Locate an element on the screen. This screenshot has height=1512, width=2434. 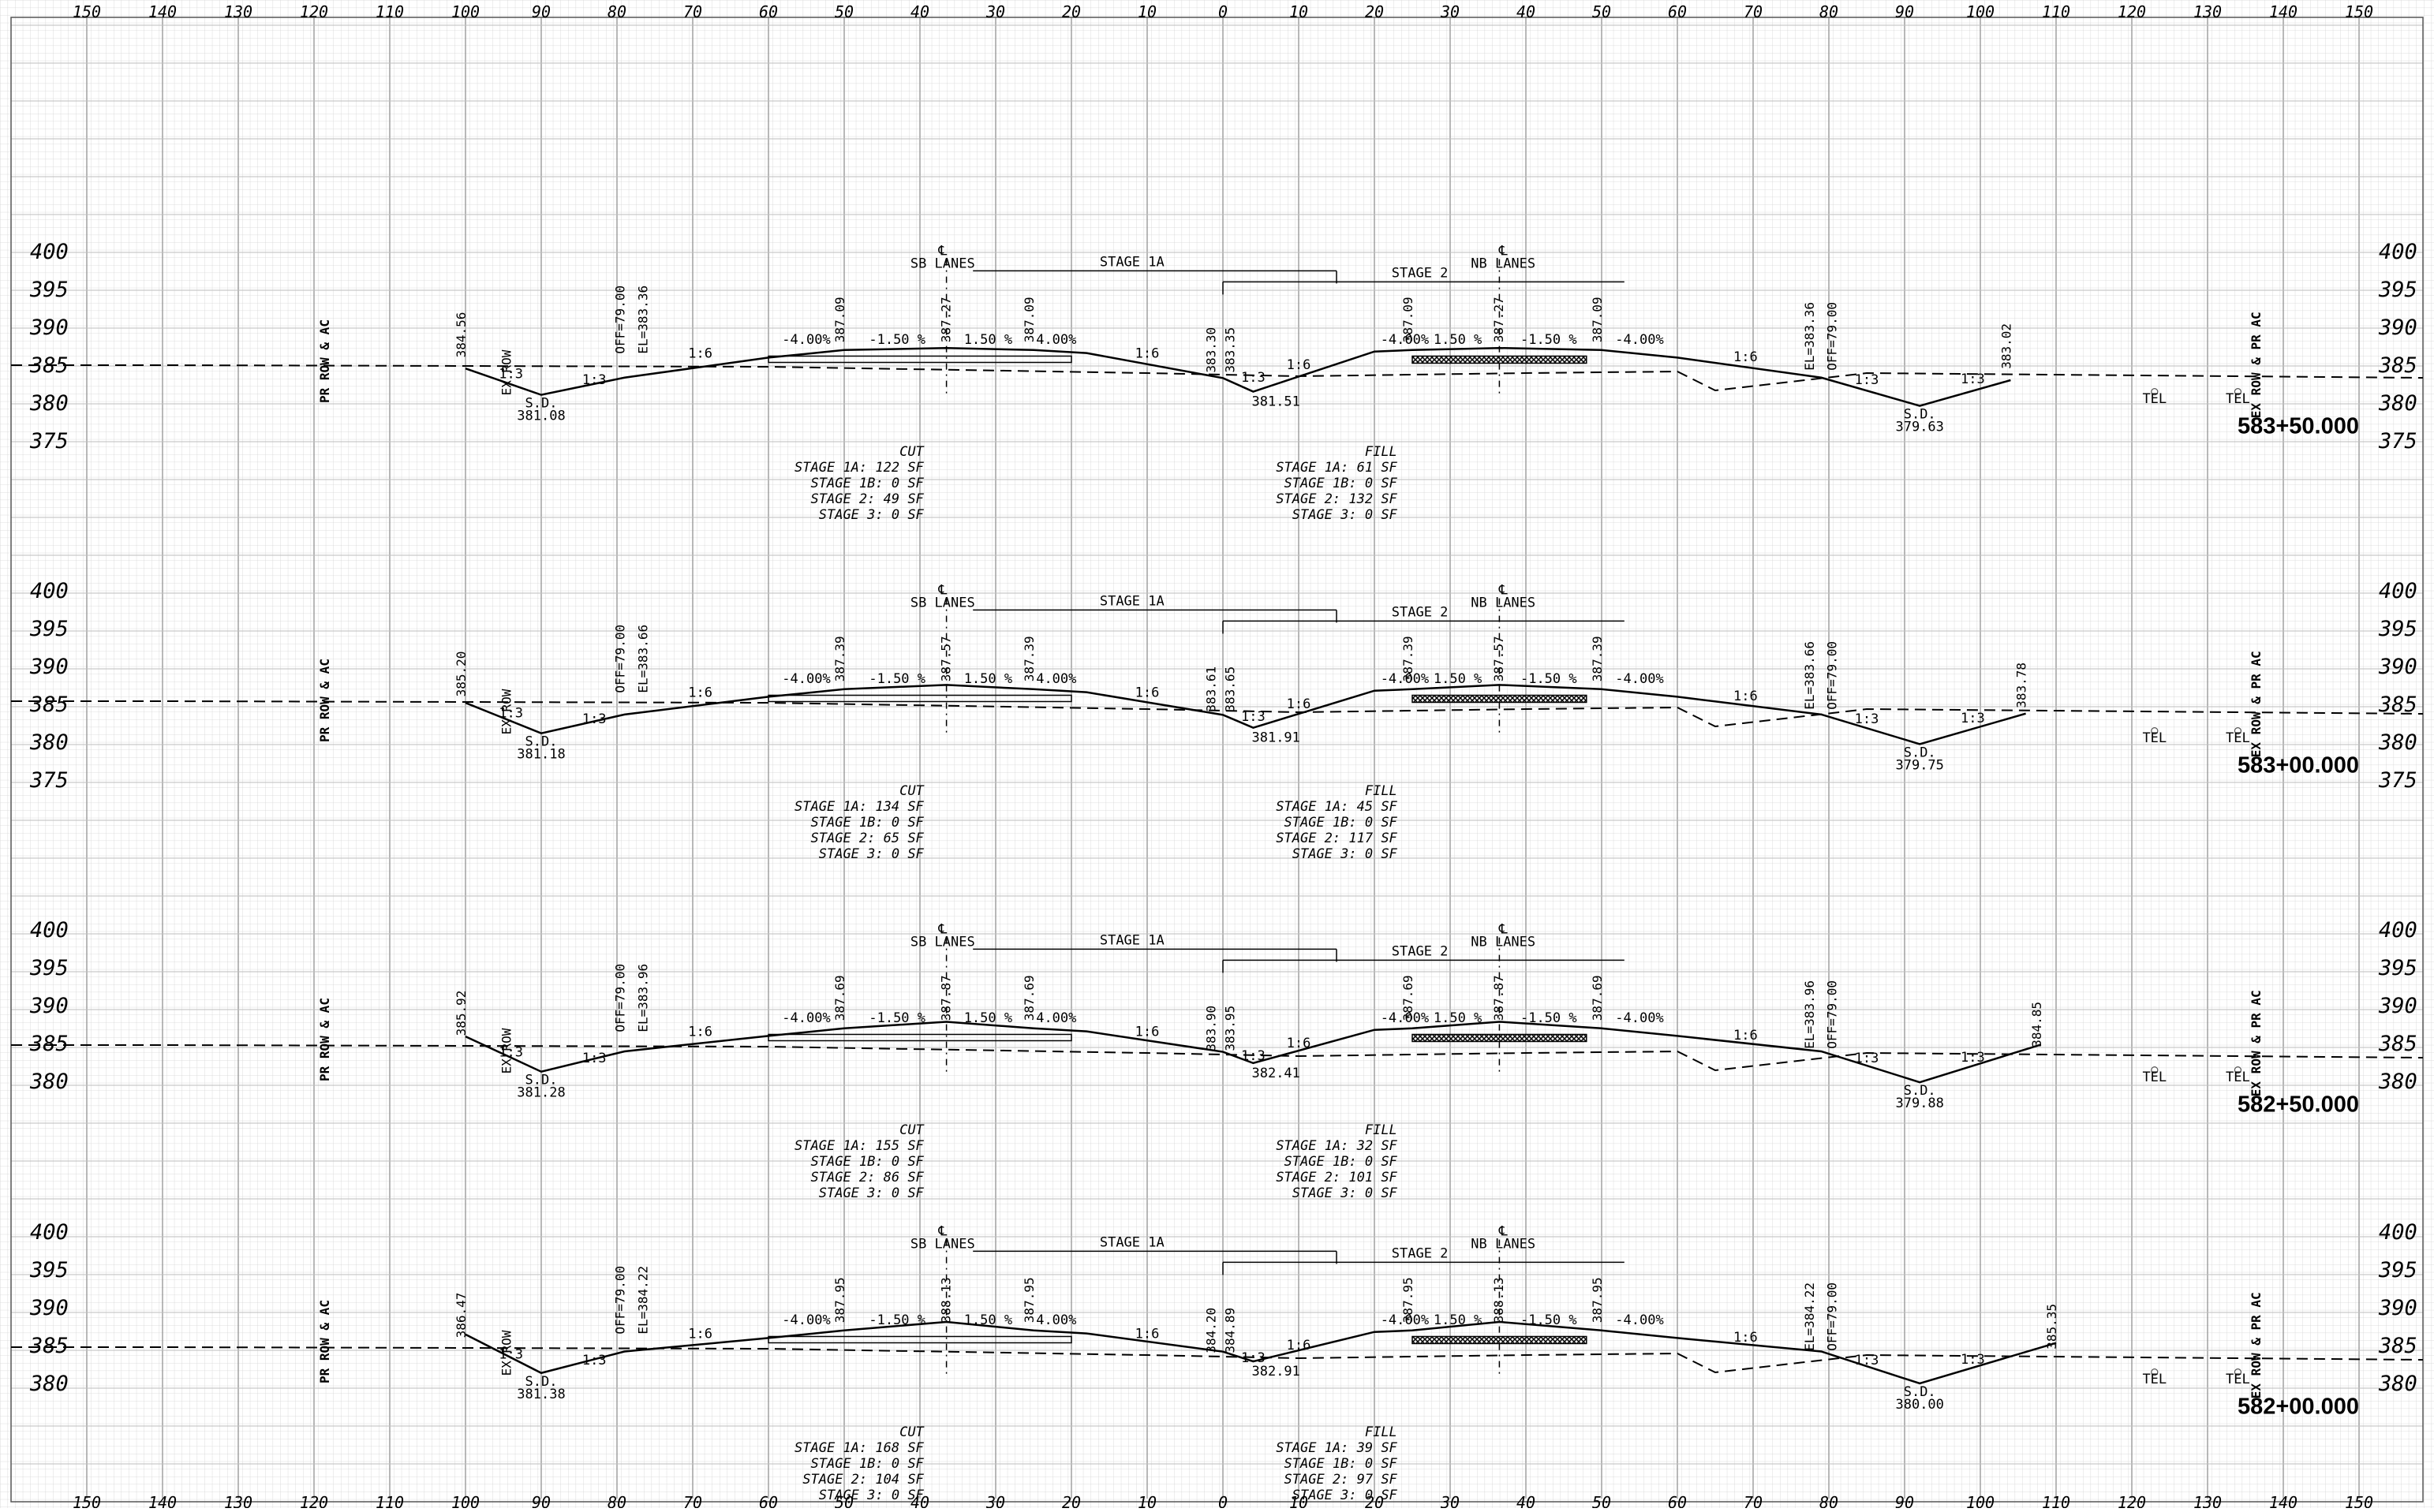
sb-cl-elevation: 387.27 is located at coordinates (946, 319).